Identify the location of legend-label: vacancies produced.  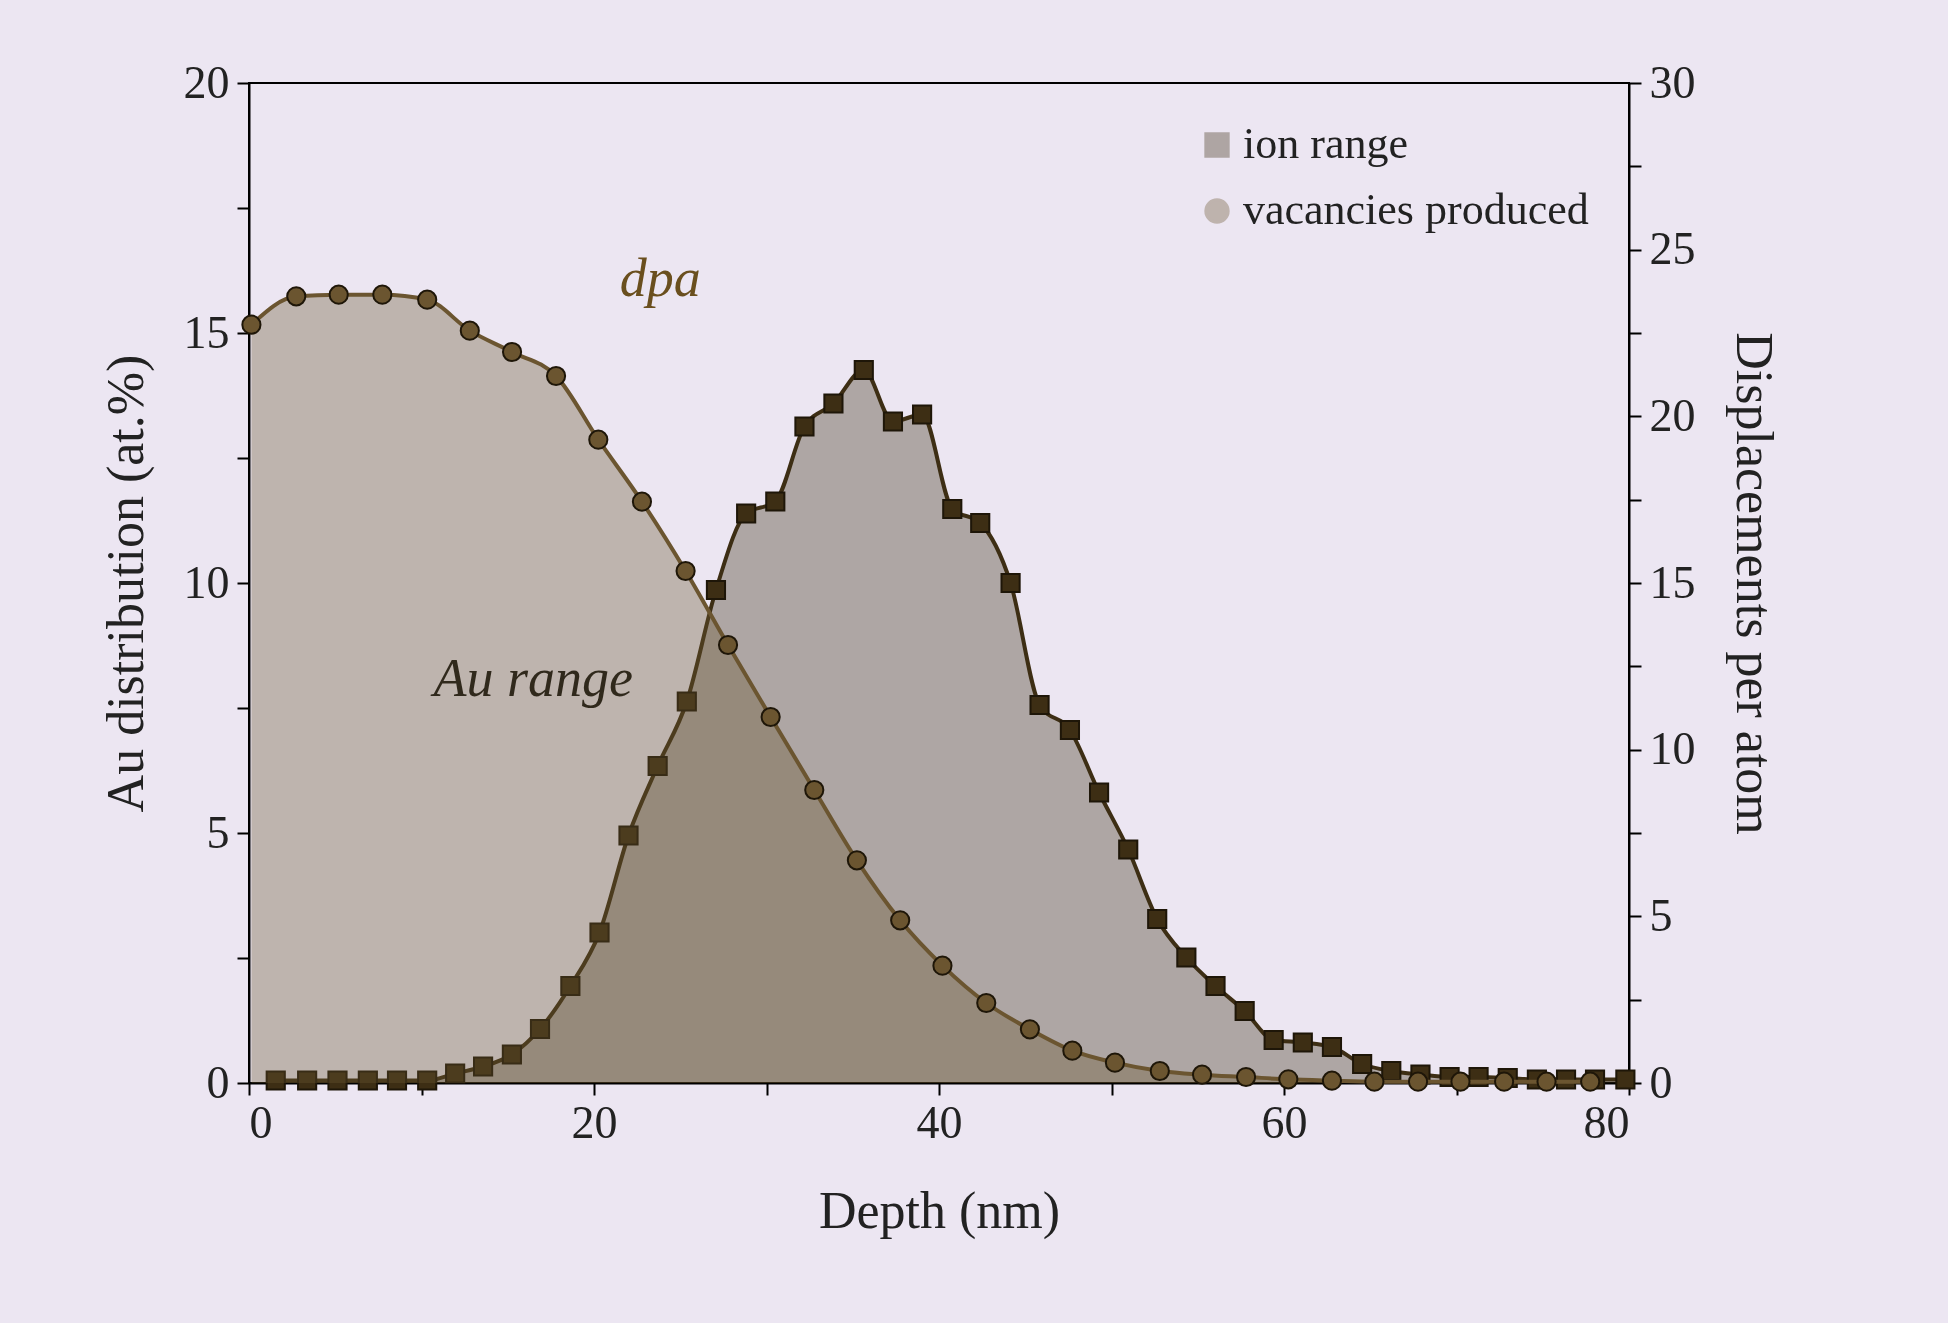
(1416, 209).